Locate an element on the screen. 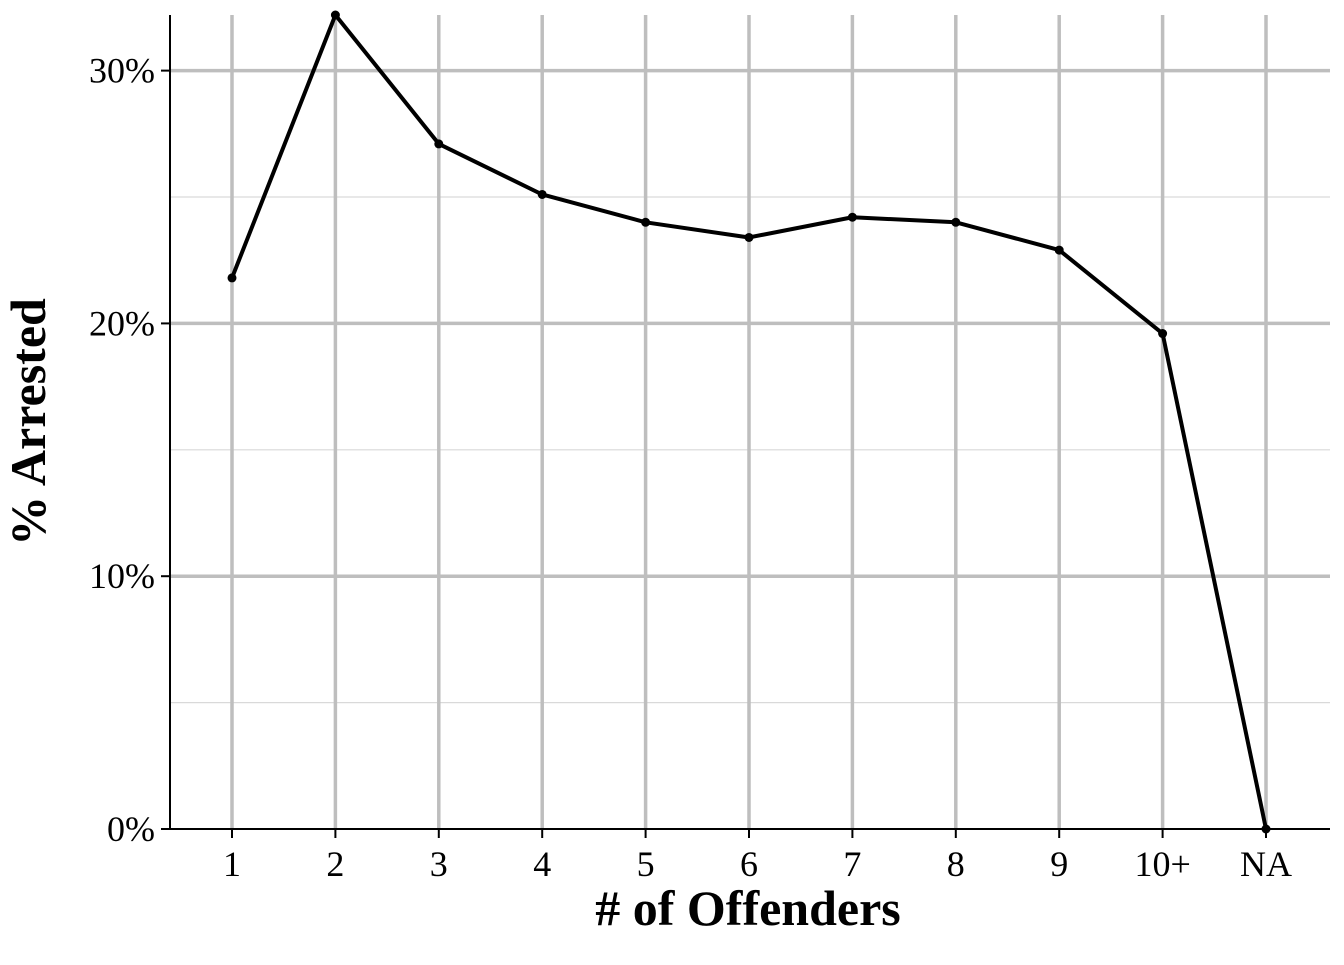 The width and height of the screenshot is (1344, 965). x-tick-label: 5 is located at coordinates (646, 864).